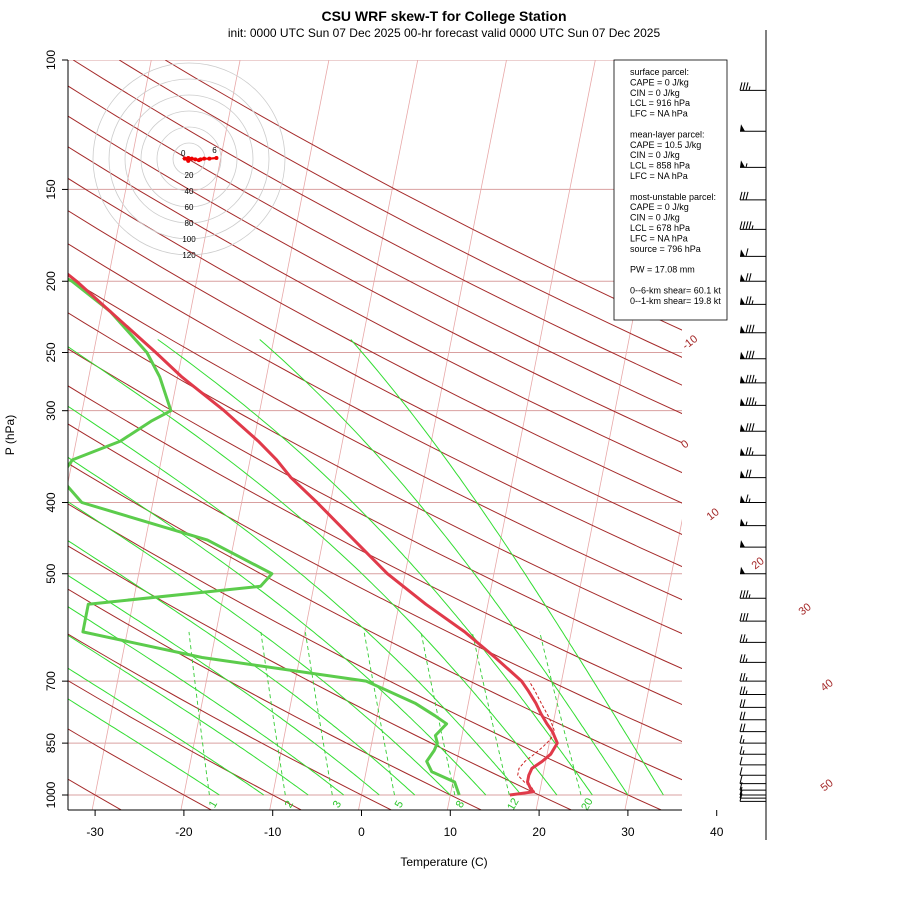  I want to click on y-tick-label: 400, so click(51, 502).